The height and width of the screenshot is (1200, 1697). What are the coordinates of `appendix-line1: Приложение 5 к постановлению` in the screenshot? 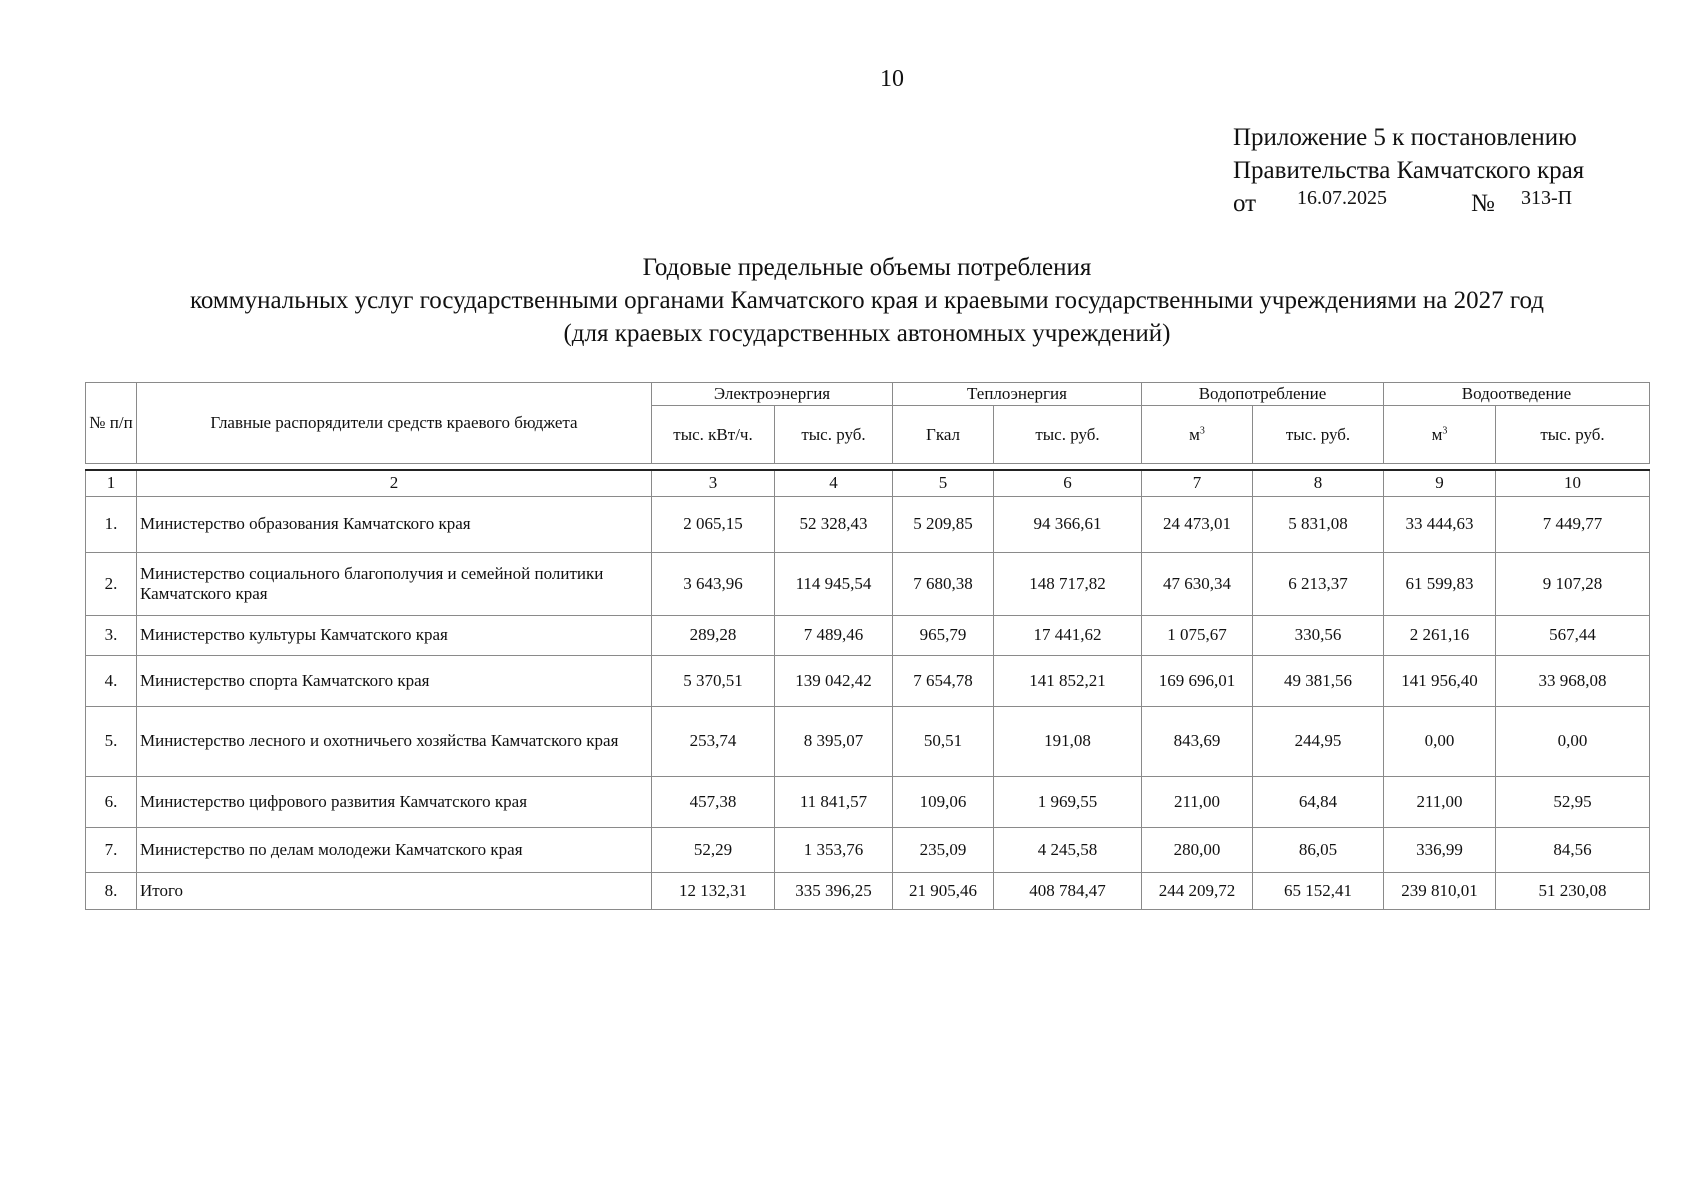 It's located at (1405, 137).